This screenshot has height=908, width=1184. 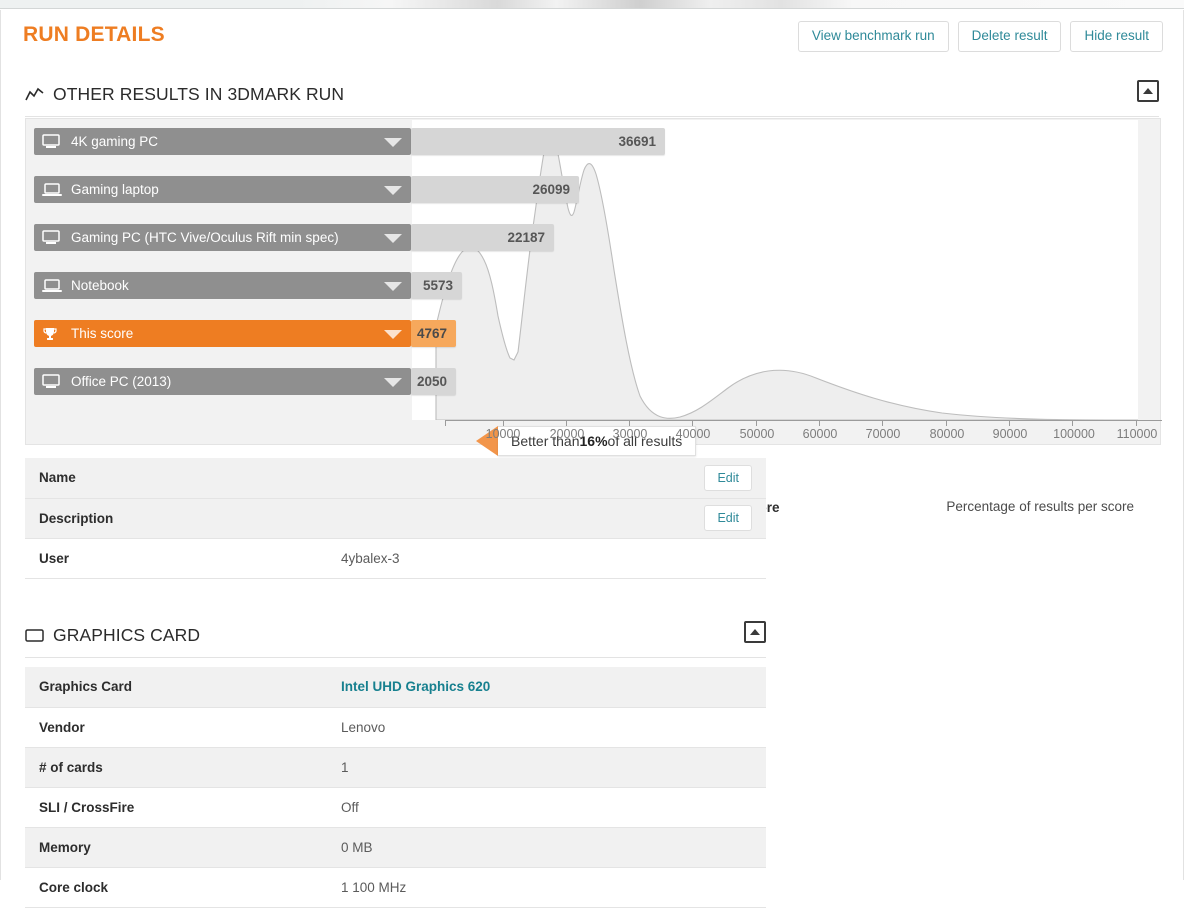 What do you see at coordinates (433, 381) in the screenshot?
I see `bar-value-office-pc: 2050` at bounding box center [433, 381].